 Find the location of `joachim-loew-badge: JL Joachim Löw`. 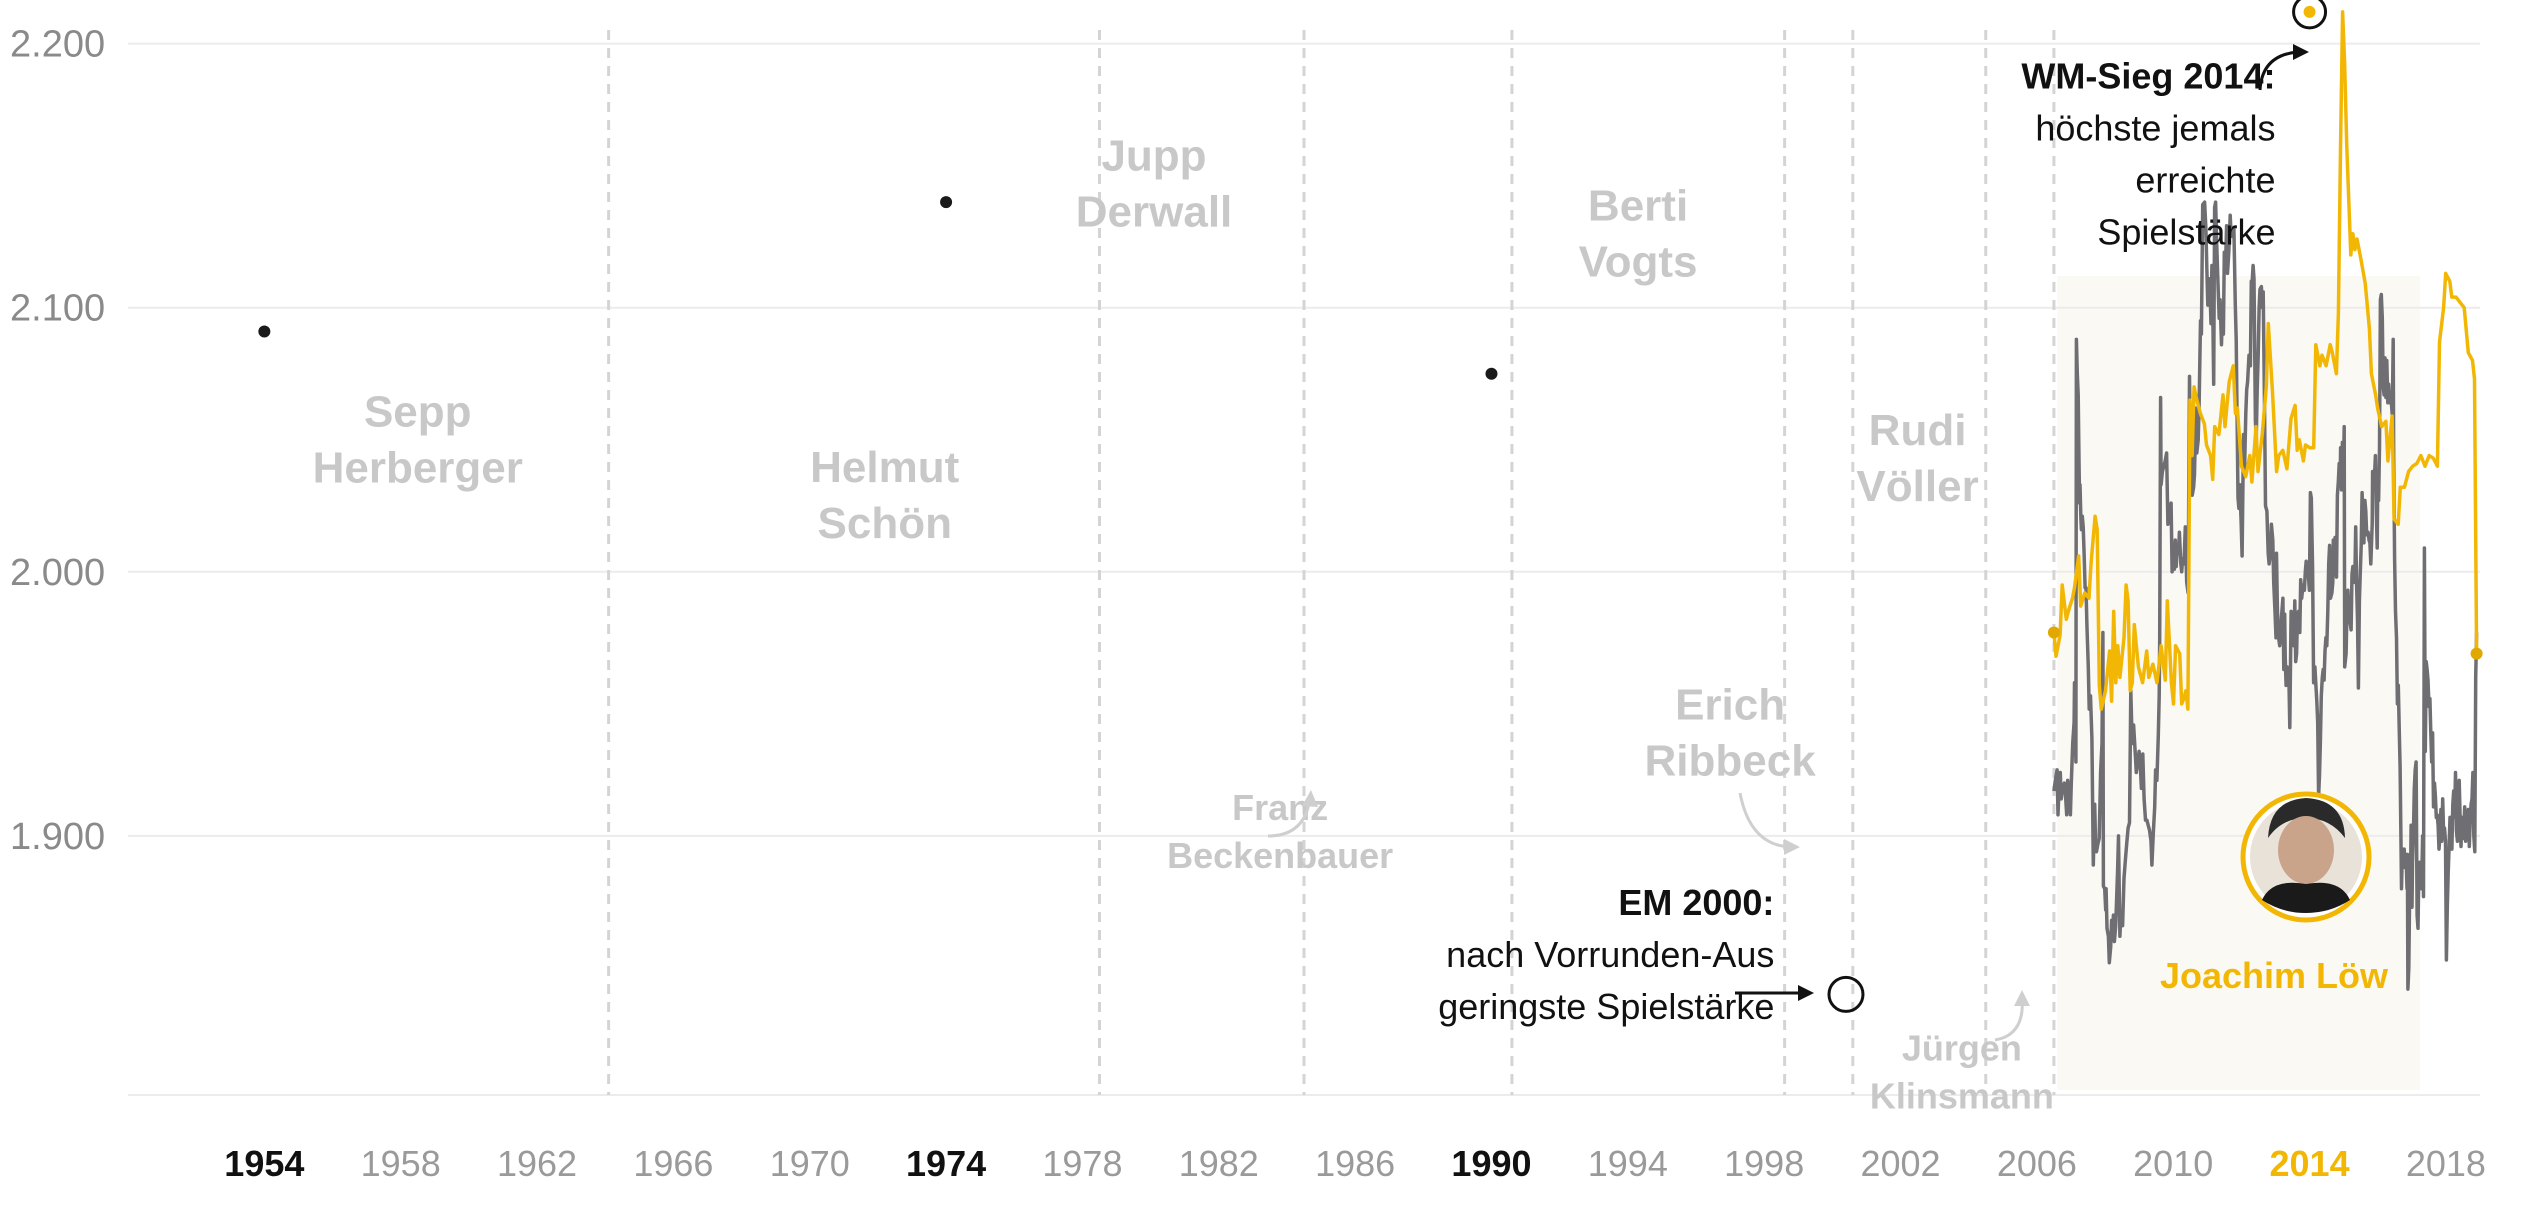

joachim-loew-badge: JL Joachim Löw is located at coordinates (2274, 893).